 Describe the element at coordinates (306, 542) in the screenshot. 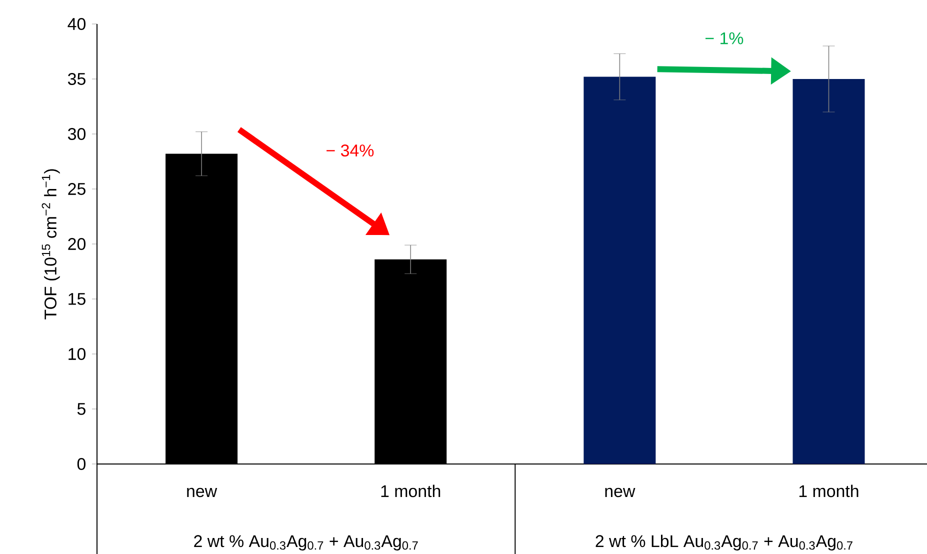

I see `text: 2 wt % Au$_{0.3}$Ag$_{0.7}$ + Au$_{0.3}$Ag$_{0.7}$` at that location.